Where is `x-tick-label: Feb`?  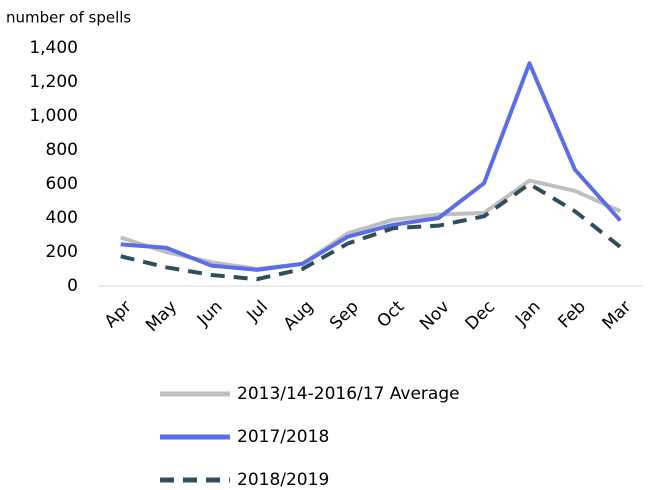
x-tick-label: Feb is located at coordinates (572, 314).